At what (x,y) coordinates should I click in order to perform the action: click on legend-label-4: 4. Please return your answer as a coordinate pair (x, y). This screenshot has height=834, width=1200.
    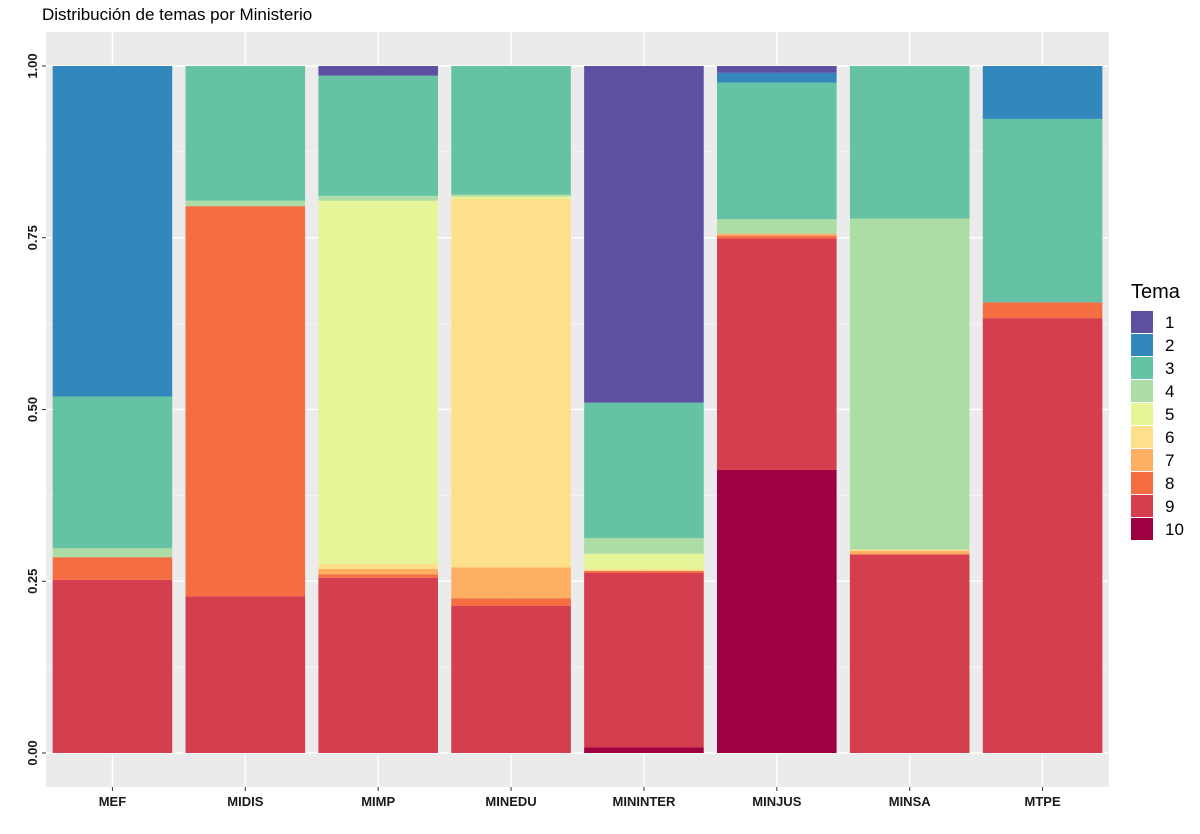
    Looking at the image, I should click on (1169, 391).